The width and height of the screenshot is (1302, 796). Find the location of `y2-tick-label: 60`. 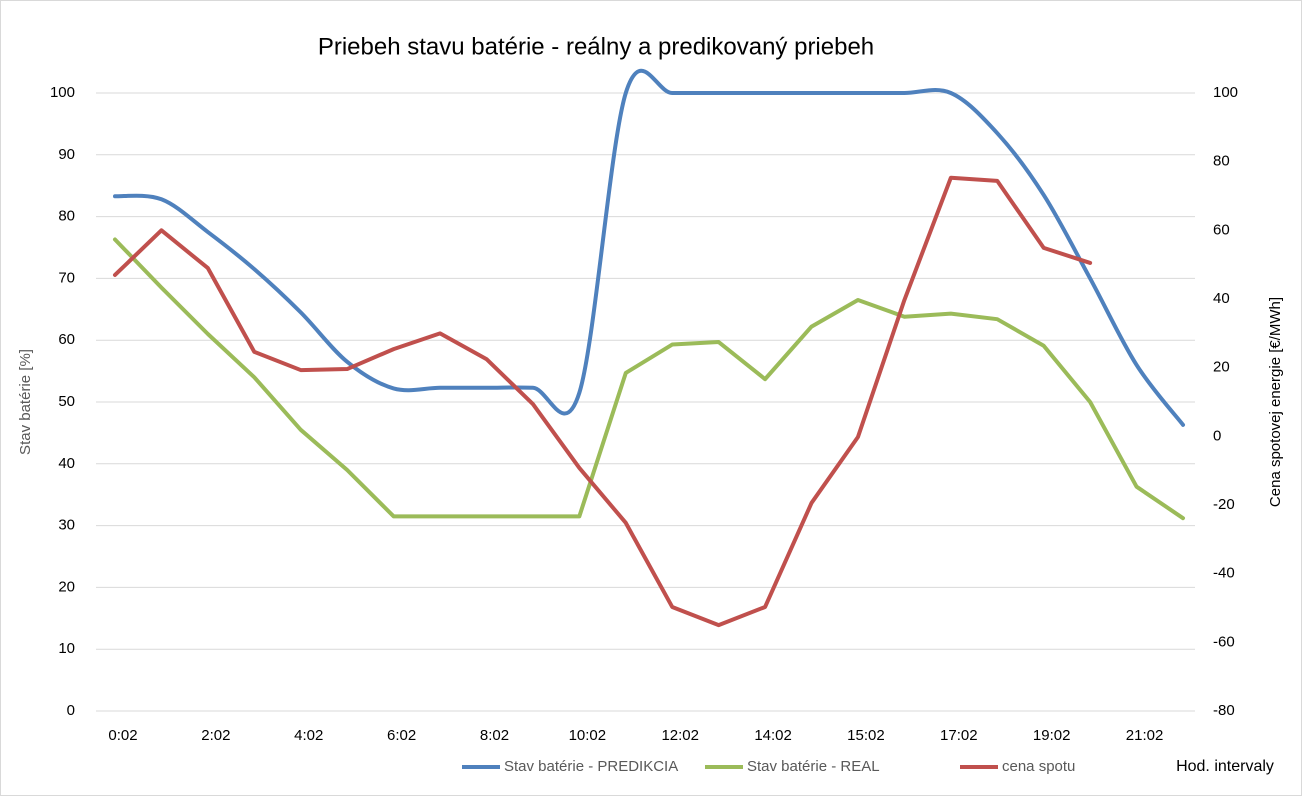

y2-tick-label: 60 is located at coordinates (1221, 229).